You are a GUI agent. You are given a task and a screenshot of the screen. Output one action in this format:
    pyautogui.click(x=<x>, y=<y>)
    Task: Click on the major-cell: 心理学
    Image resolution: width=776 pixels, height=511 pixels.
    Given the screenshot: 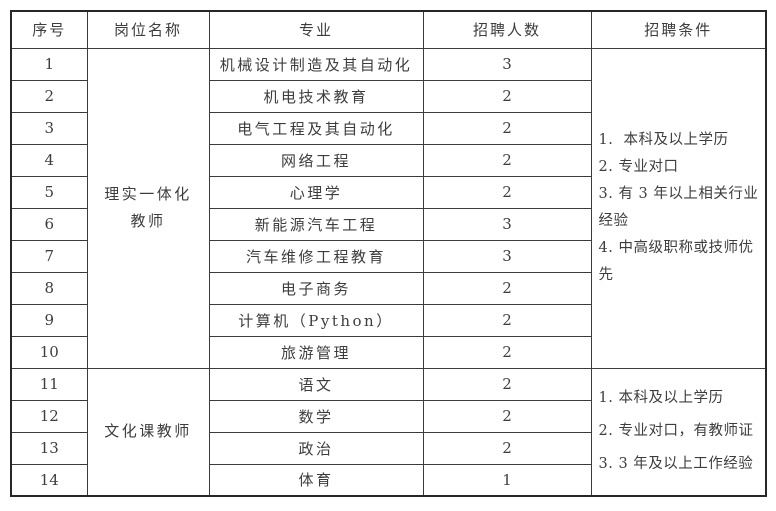 What is the action you would take?
    pyautogui.click(x=316, y=192)
    